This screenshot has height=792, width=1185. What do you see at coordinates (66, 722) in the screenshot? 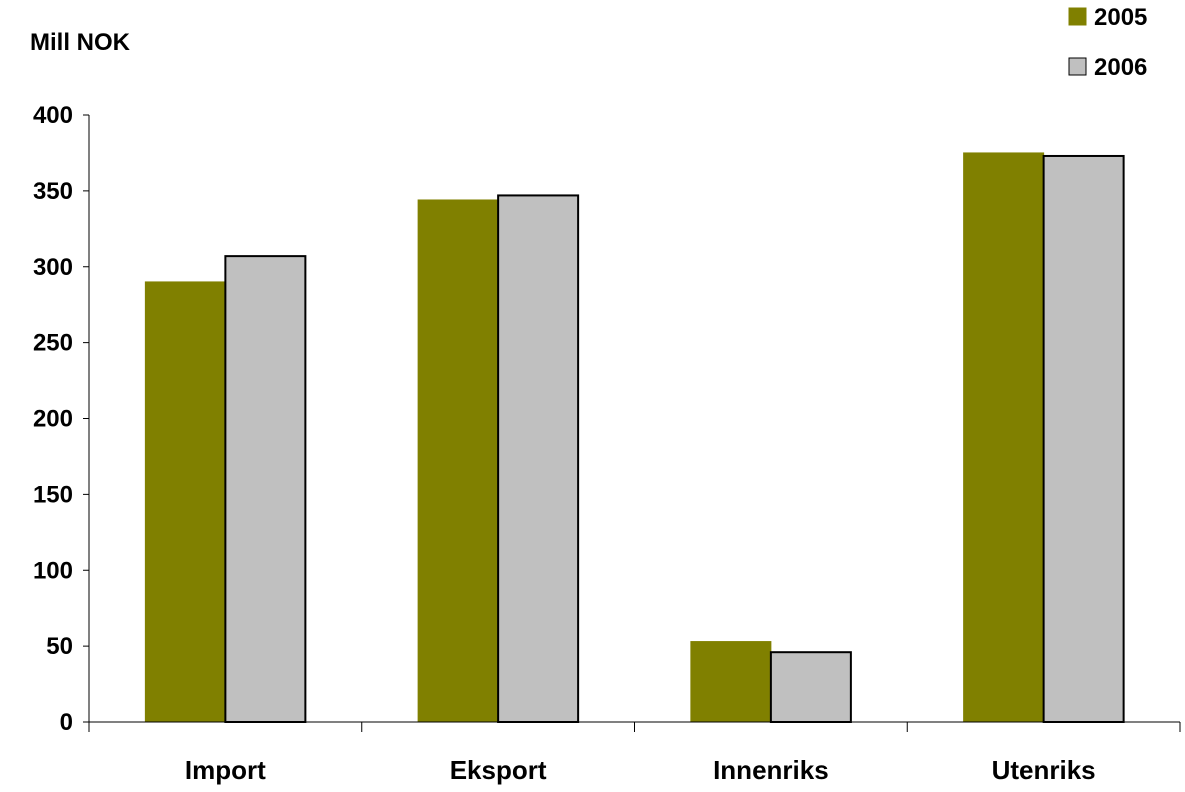
I see `y-tick-label: 0` at bounding box center [66, 722].